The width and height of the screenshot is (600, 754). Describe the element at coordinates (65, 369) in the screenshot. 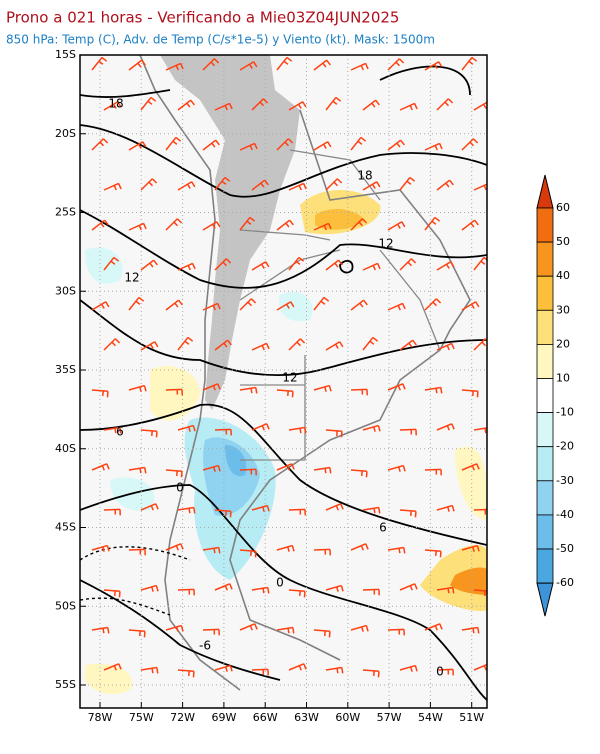

I see `lat-label: 35S` at that location.